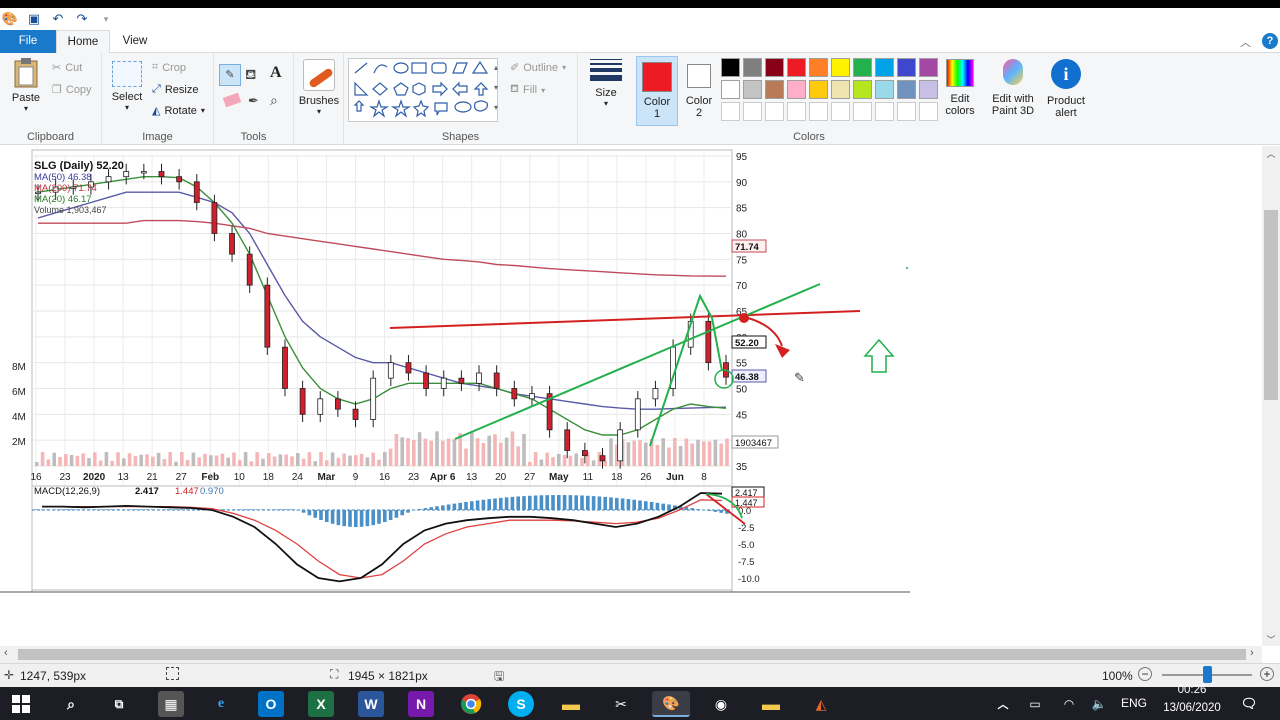  What do you see at coordinates (58, 18) in the screenshot?
I see `undo-icon: ↶` at bounding box center [58, 18].